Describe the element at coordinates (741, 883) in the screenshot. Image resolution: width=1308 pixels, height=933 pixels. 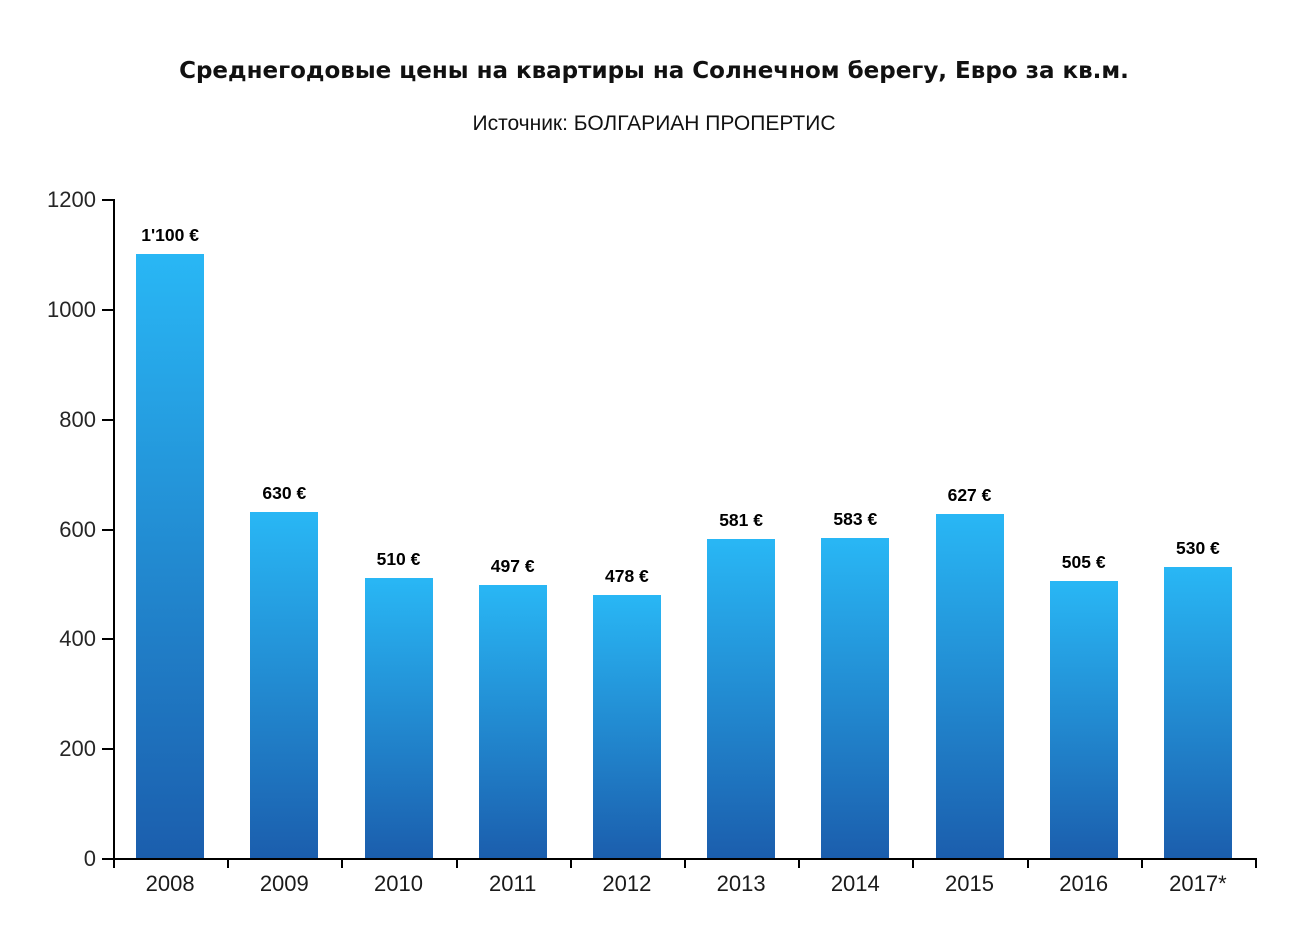
I see `x-axis-label: 2013` at that location.